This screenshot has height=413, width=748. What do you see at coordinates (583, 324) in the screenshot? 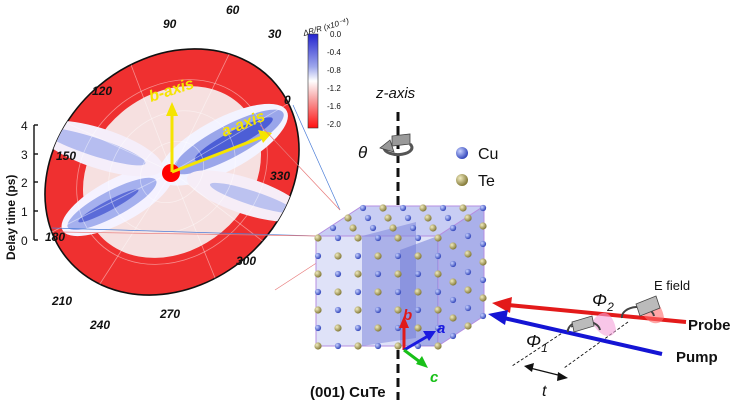
I see `phi1-rotation-icon` at bounding box center [583, 324].